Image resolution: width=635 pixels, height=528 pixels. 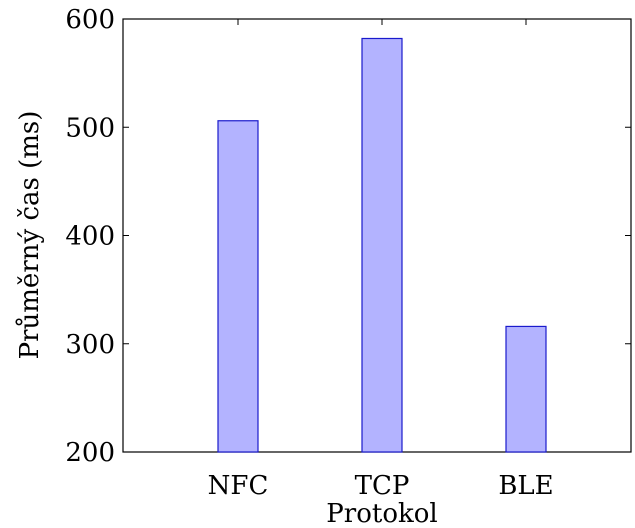 I want to click on bar-tcp, so click(x=382, y=245).